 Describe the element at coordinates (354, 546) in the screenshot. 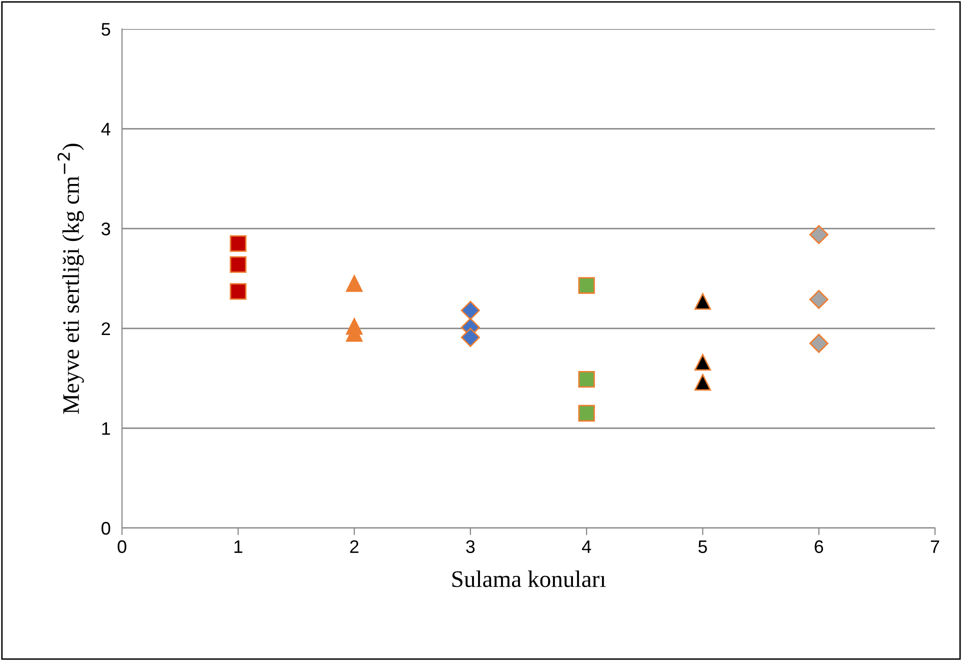

I see `x-tick-label: 2` at that location.